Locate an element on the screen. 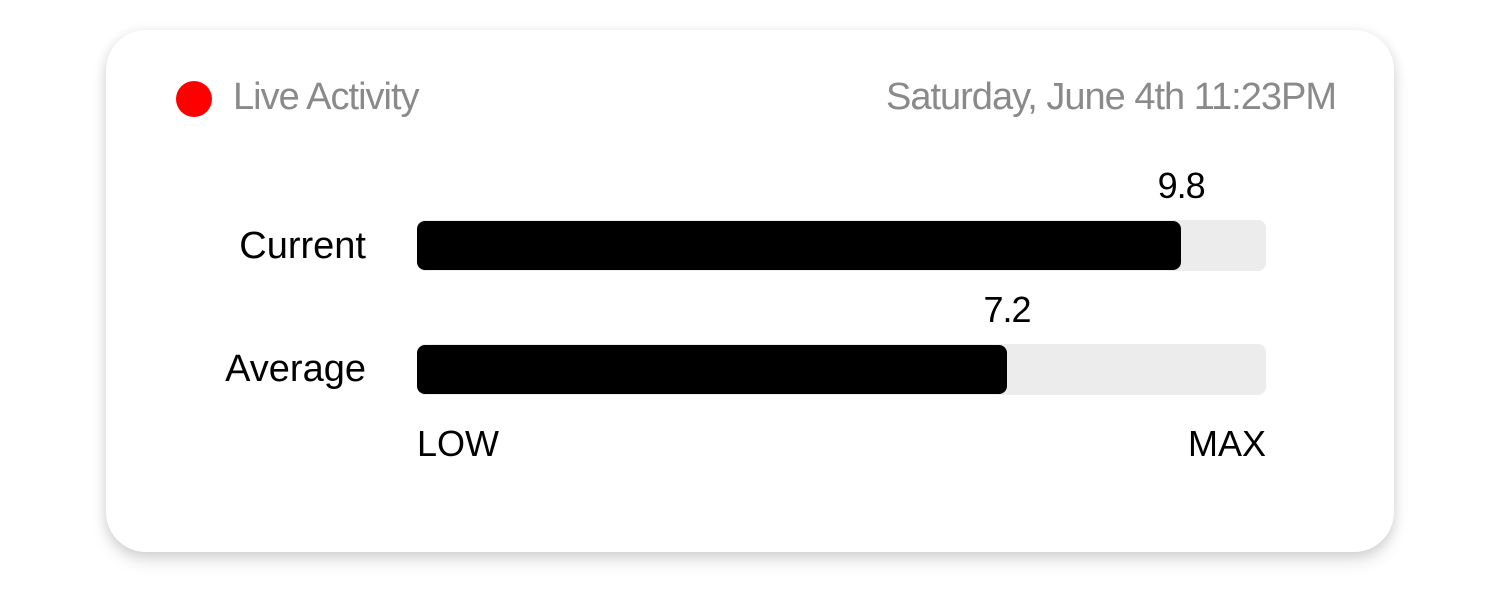 Image resolution: width=1500 pixels, height=600 pixels. timestamp: Saturday, June 4th 11:23PM is located at coordinates (1111, 97).